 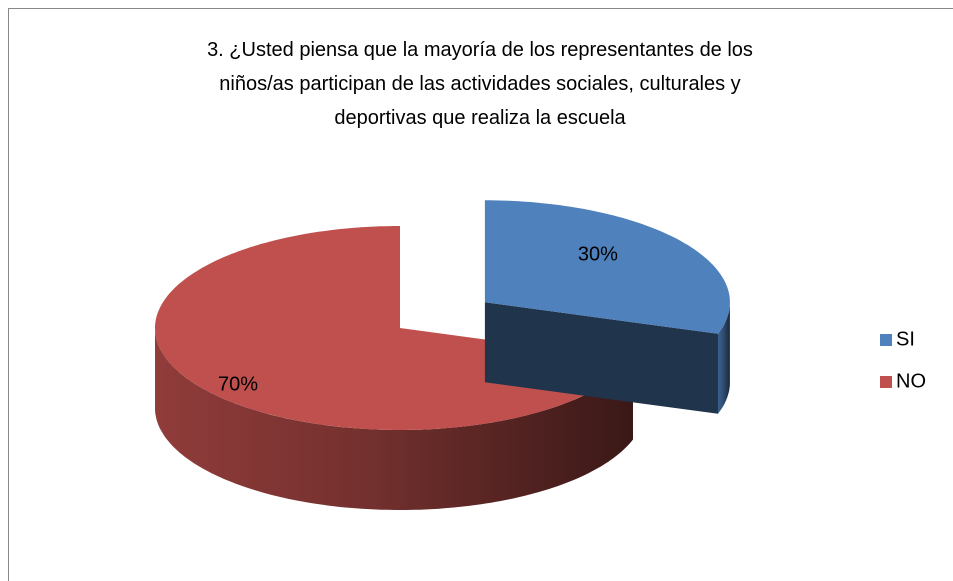 I want to click on slice-wall, so click(x=724, y=358).